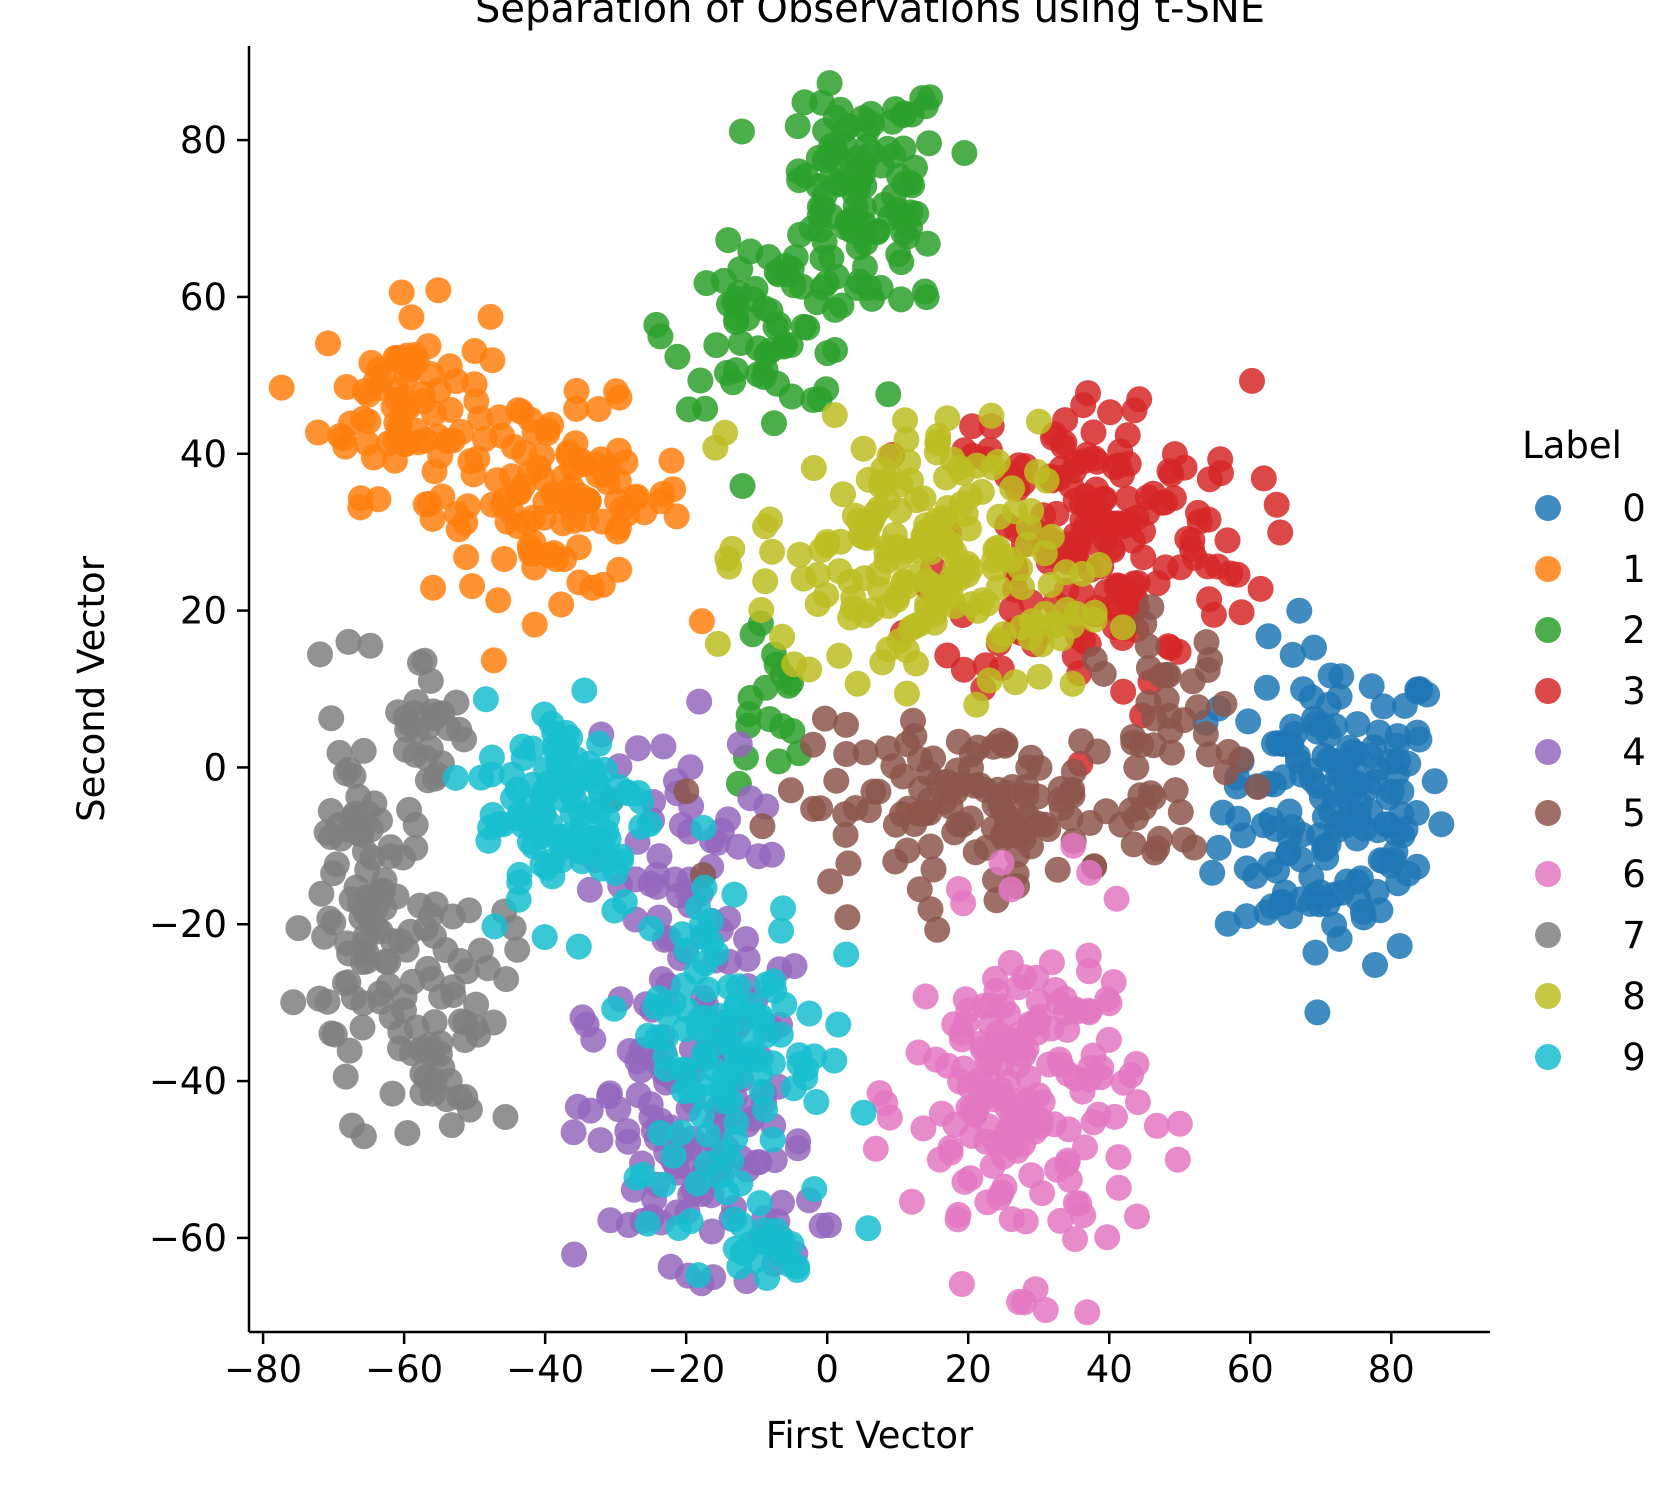  What do you see at coordinates (1634, 569) in the screenshot?
I see `legend-label-1: 1` at bounding box center [1634, 569].